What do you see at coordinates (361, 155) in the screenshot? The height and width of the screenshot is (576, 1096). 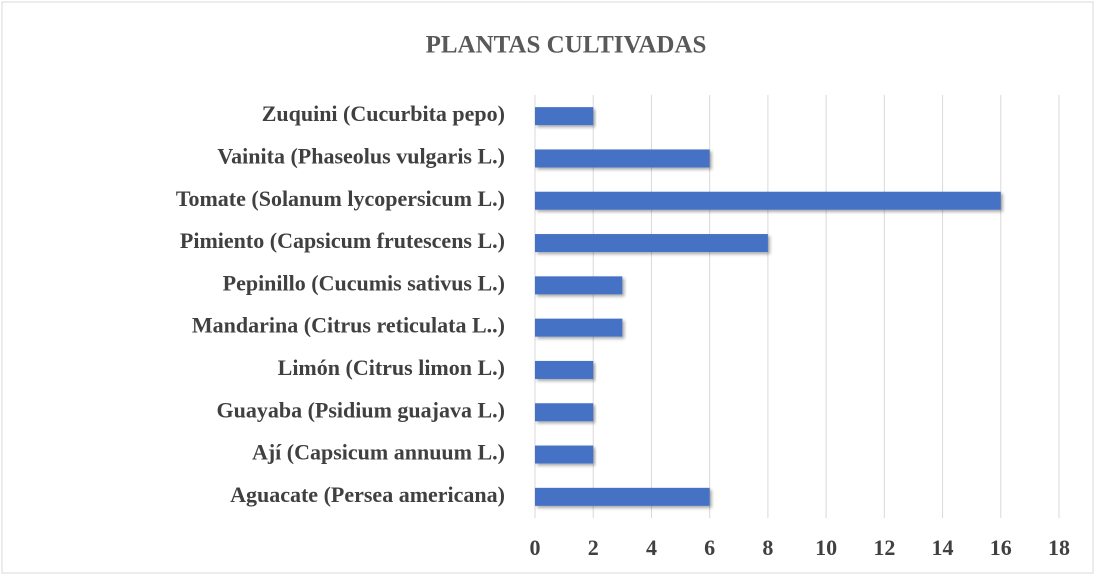 I see `y-tick-label: Vainita (Phaseolus vulgaris L.)` at bounding box center [361, 155].